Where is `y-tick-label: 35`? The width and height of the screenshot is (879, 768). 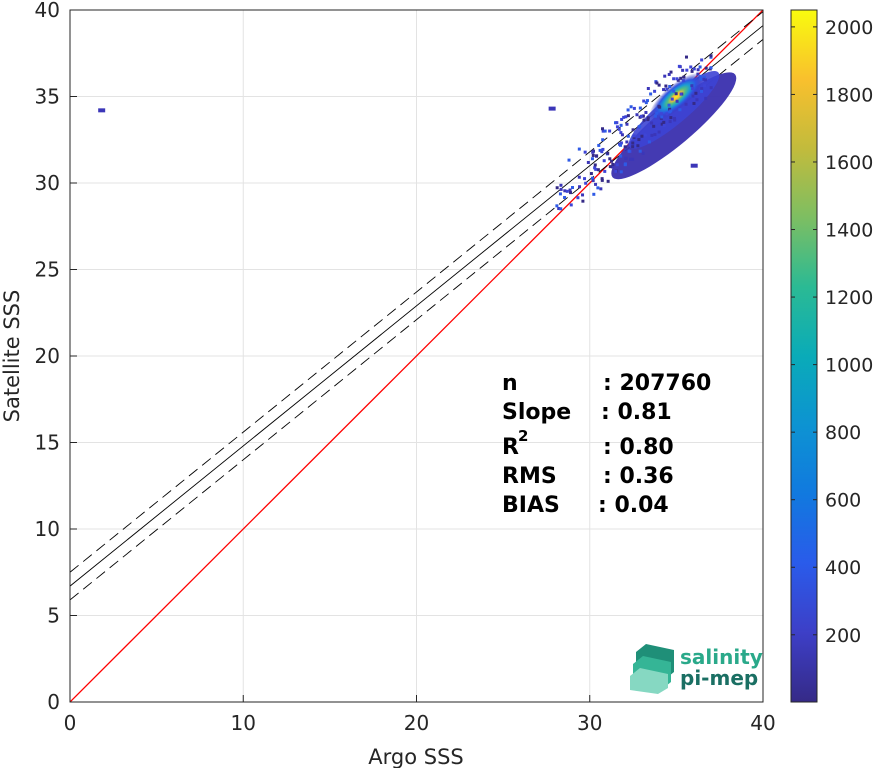
y-tick-label: 35 is located at coordinates (47, 97).